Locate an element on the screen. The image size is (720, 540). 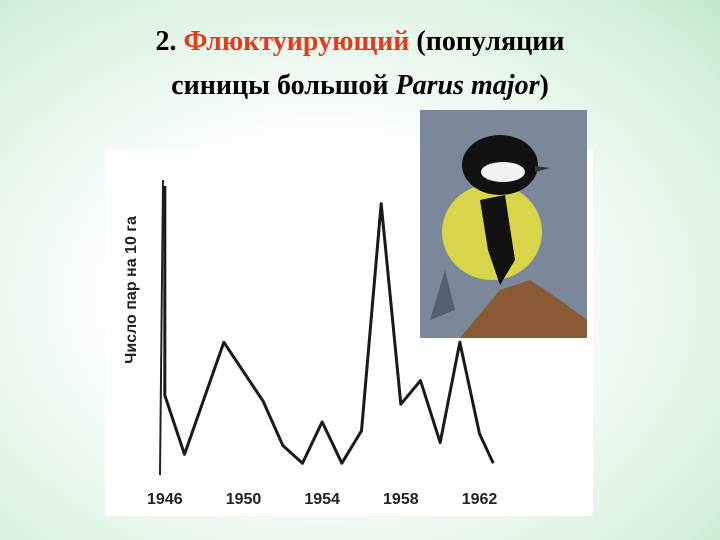
title-part: (популяции is located at coordinates (486, 41).